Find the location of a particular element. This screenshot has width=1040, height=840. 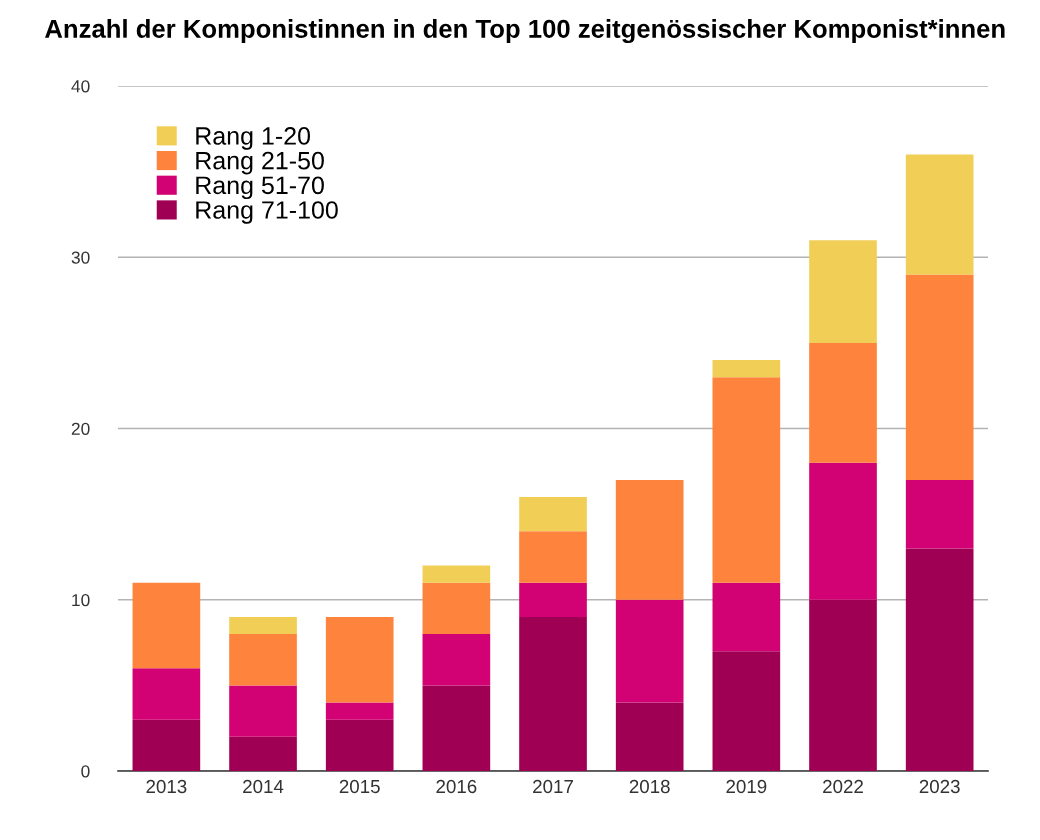

y-tick-label: 30 is located at coordinates (80, 257).